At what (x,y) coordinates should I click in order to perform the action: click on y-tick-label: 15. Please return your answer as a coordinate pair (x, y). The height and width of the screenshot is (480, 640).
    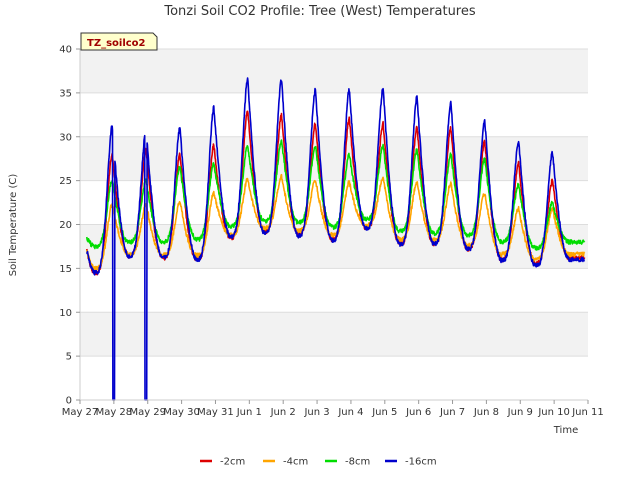
    Looking at the image, I should click on (65, 269).